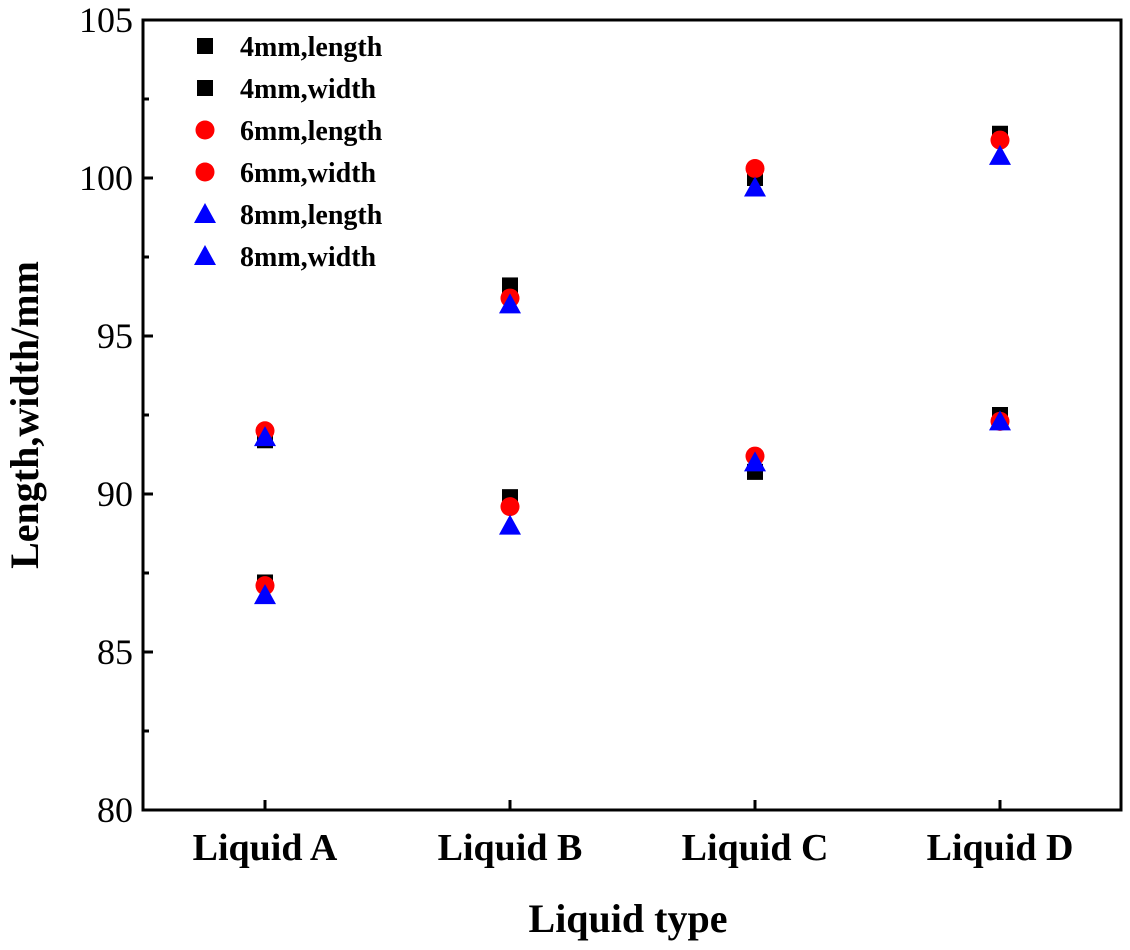 Image resolution: width=1130 pixels, height=950 pixels. Describe the element at coordinates (628, 918) in the screenshot. I see `x-axis-title: Liquid type` at that location.